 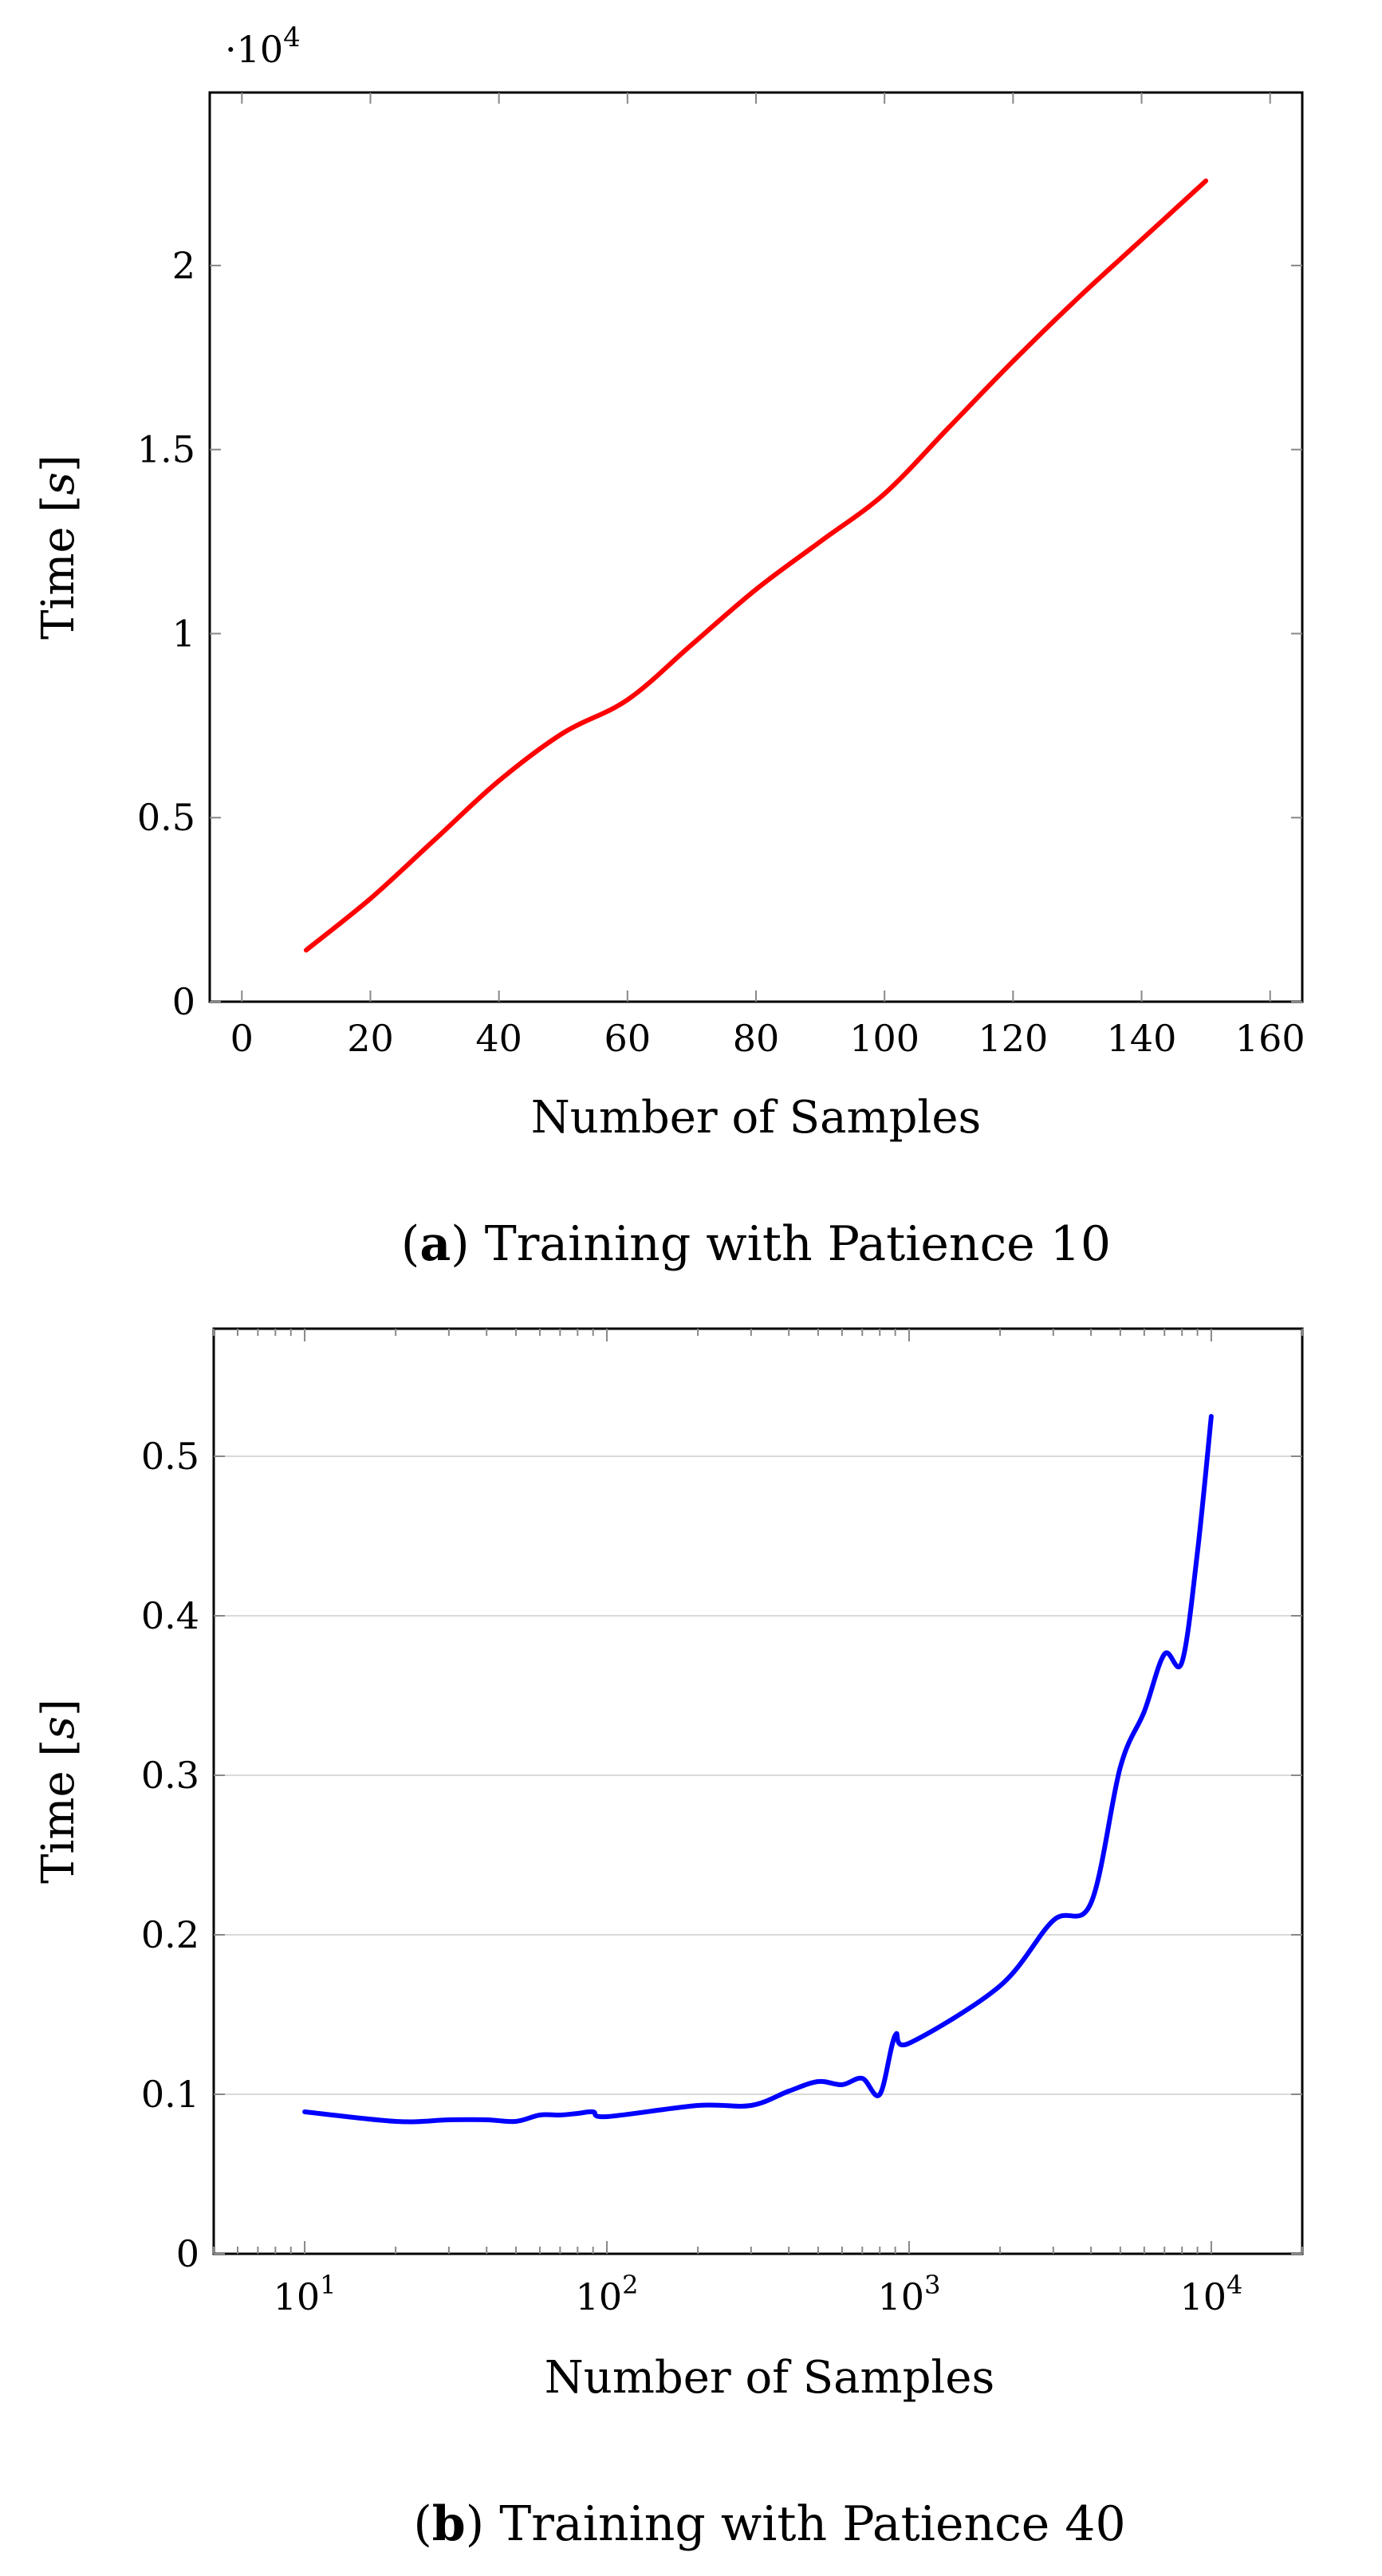 I want to click on chart-a-x-tick-label: 0, so click(x=242, y=1038).